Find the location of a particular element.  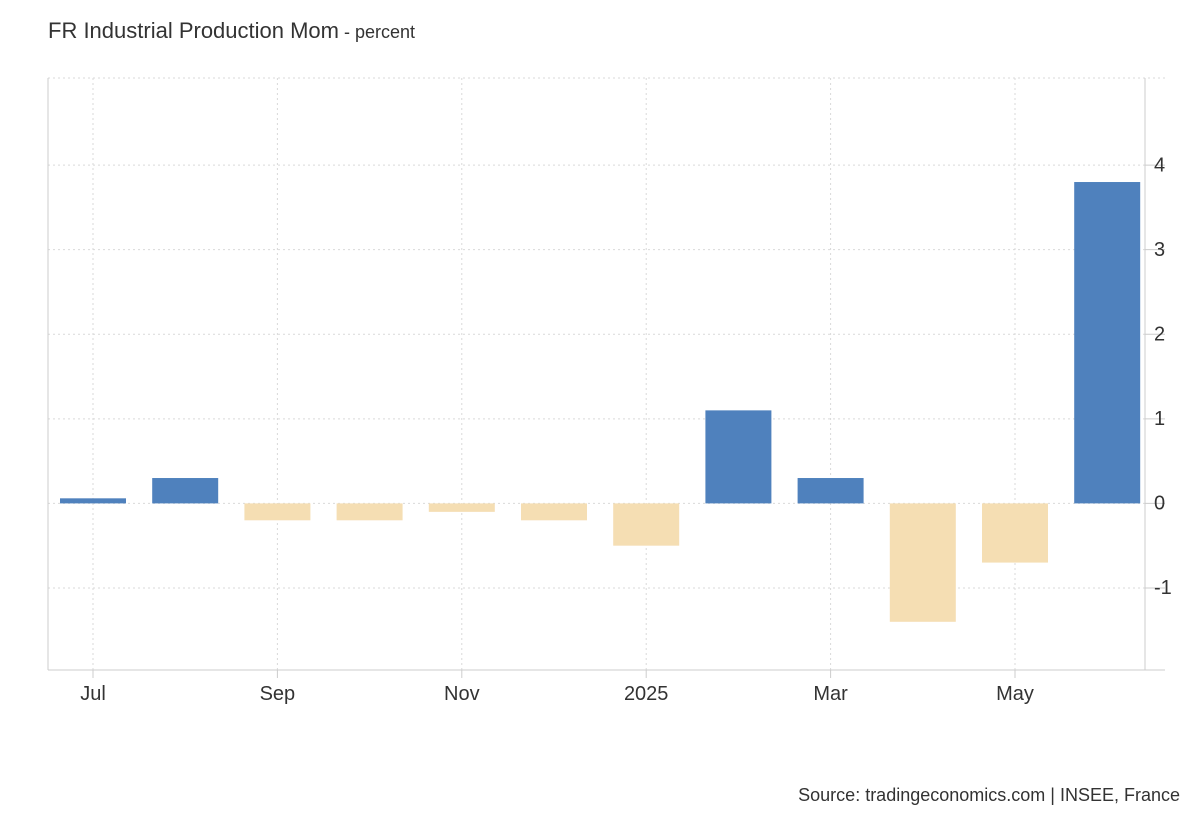

y-tick-label: -1 is located at coordinates (1163, 588).